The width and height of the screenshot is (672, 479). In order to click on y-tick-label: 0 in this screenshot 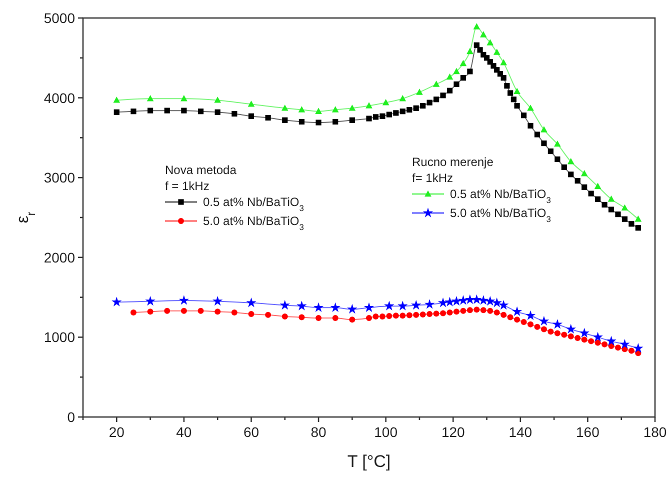, I will do `click(71, 417)`.